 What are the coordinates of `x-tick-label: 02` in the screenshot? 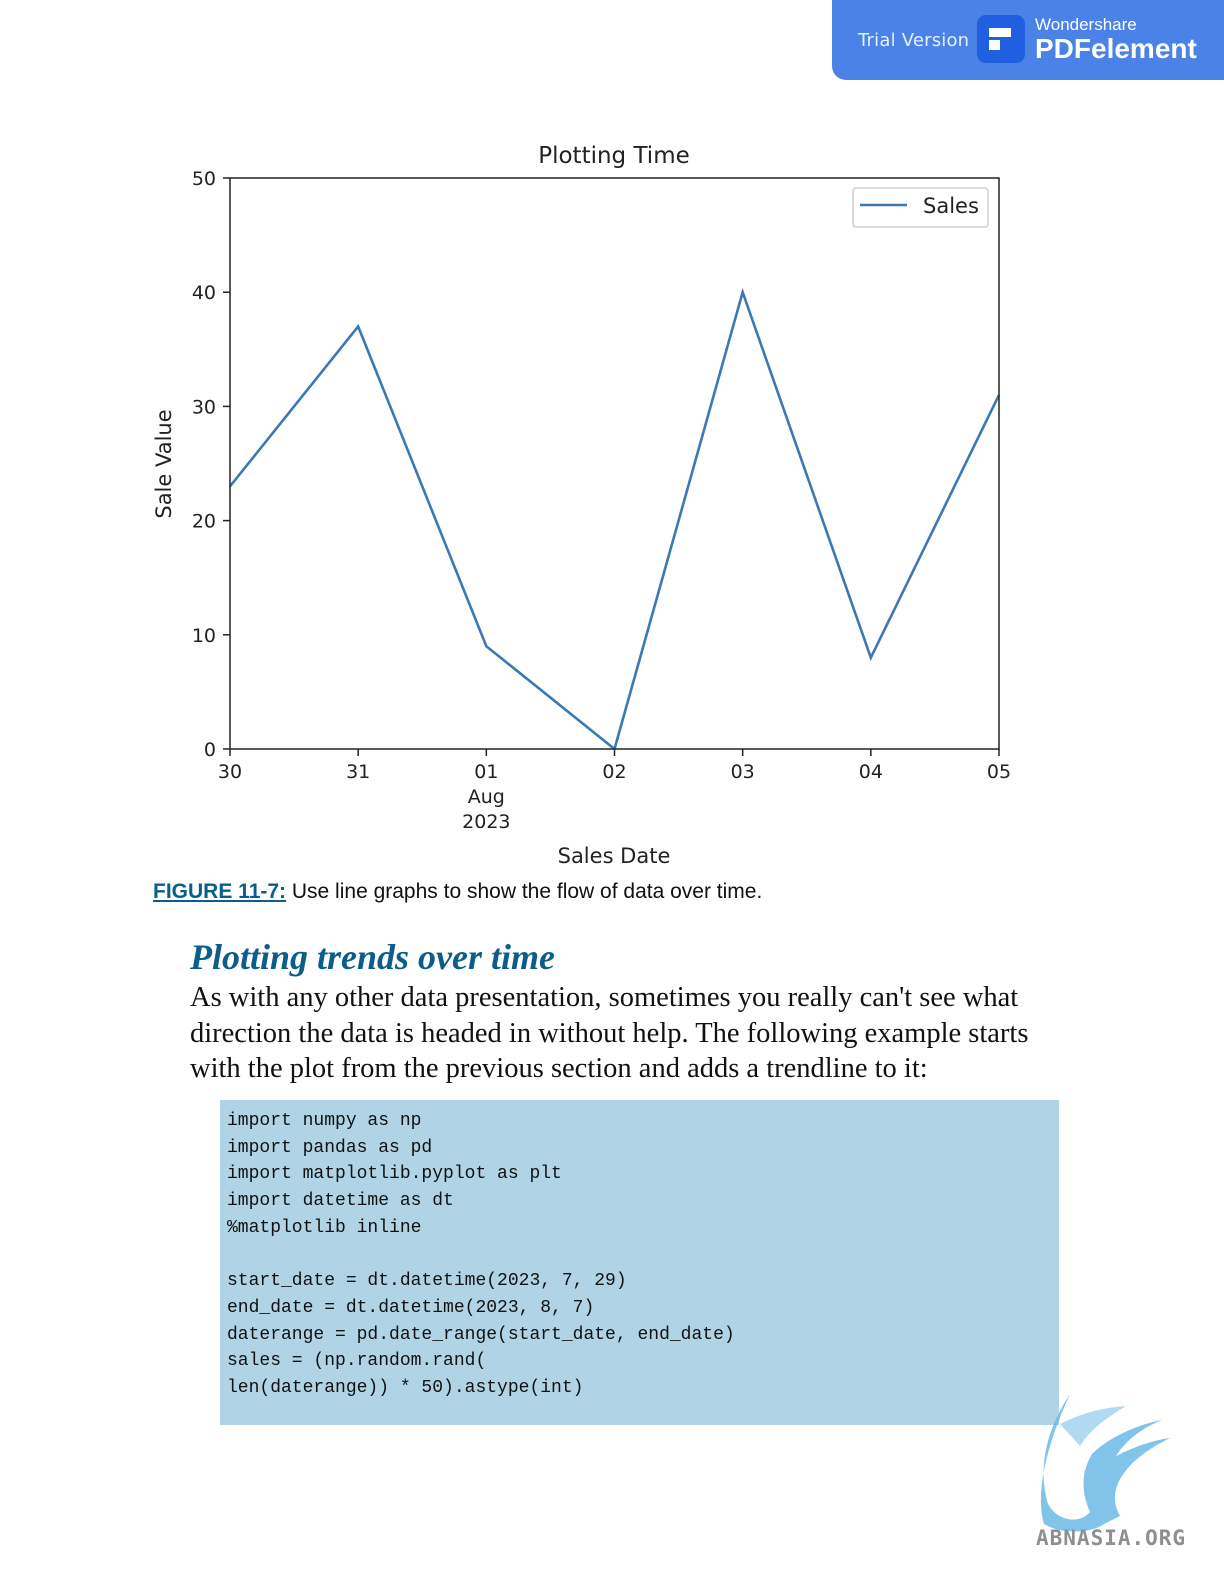 It's located at (614, 772).